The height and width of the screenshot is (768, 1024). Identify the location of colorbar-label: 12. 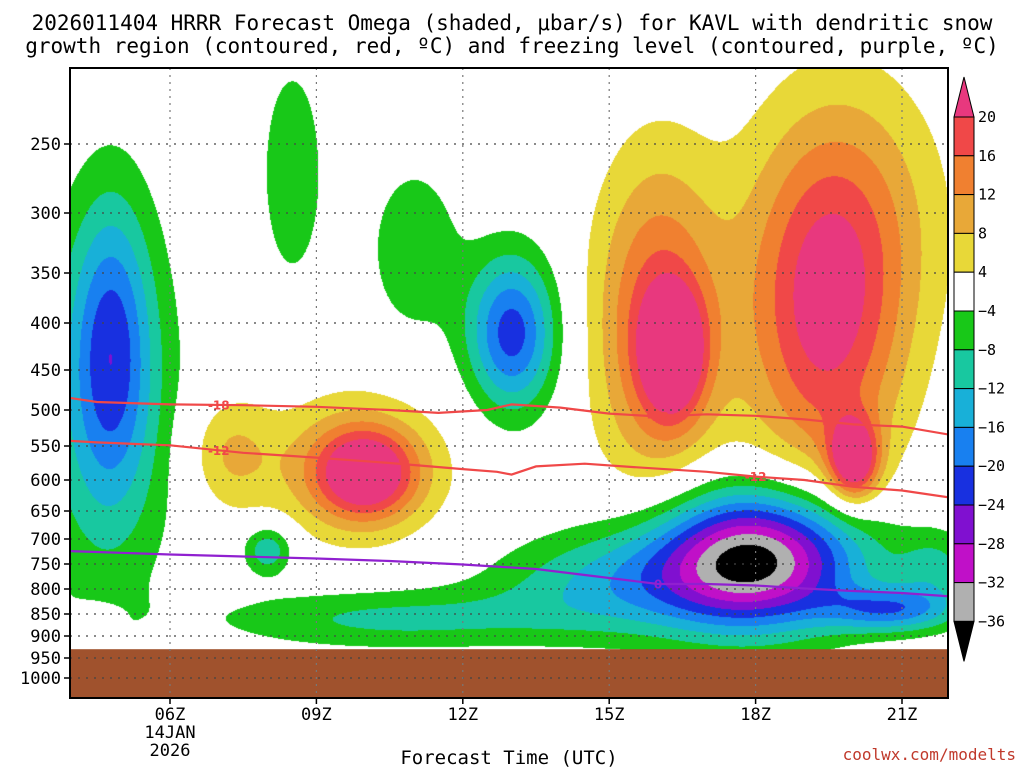
(987, 195).